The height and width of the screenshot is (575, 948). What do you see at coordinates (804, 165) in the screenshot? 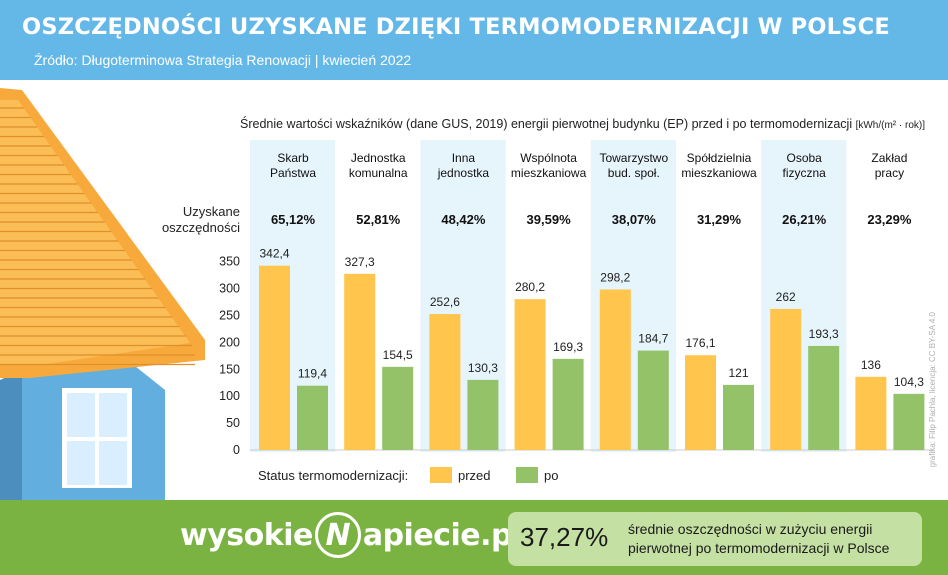
I see `category-label: Osoba fizyczna` at bounding box center [804, 165].